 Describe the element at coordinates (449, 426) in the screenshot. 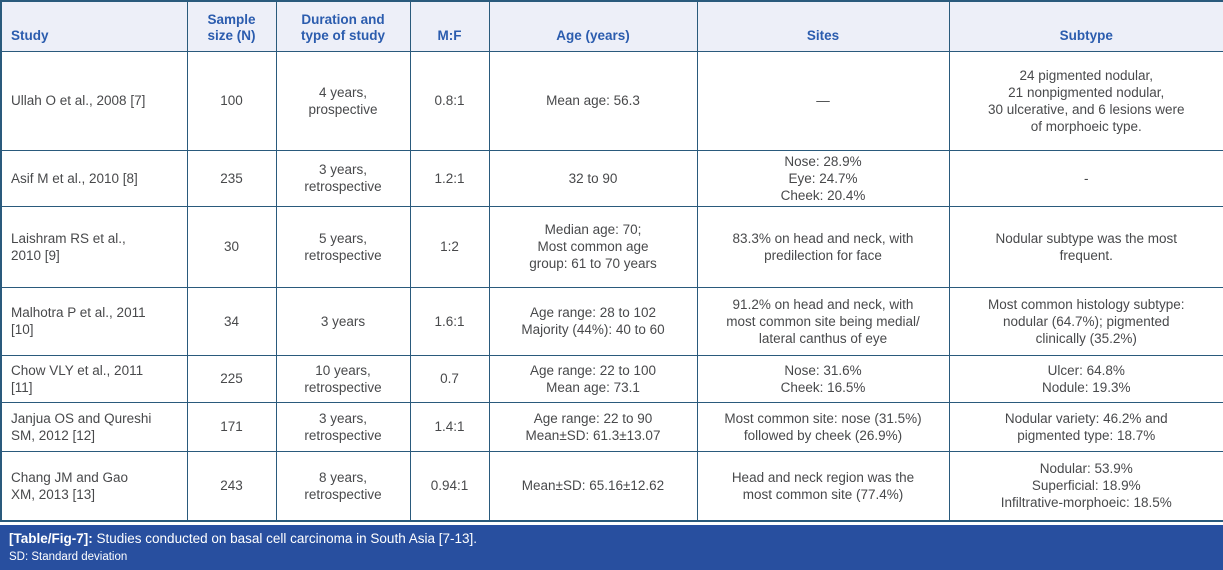

I see `cell-mf-ratio: 1.4:1` at that location.